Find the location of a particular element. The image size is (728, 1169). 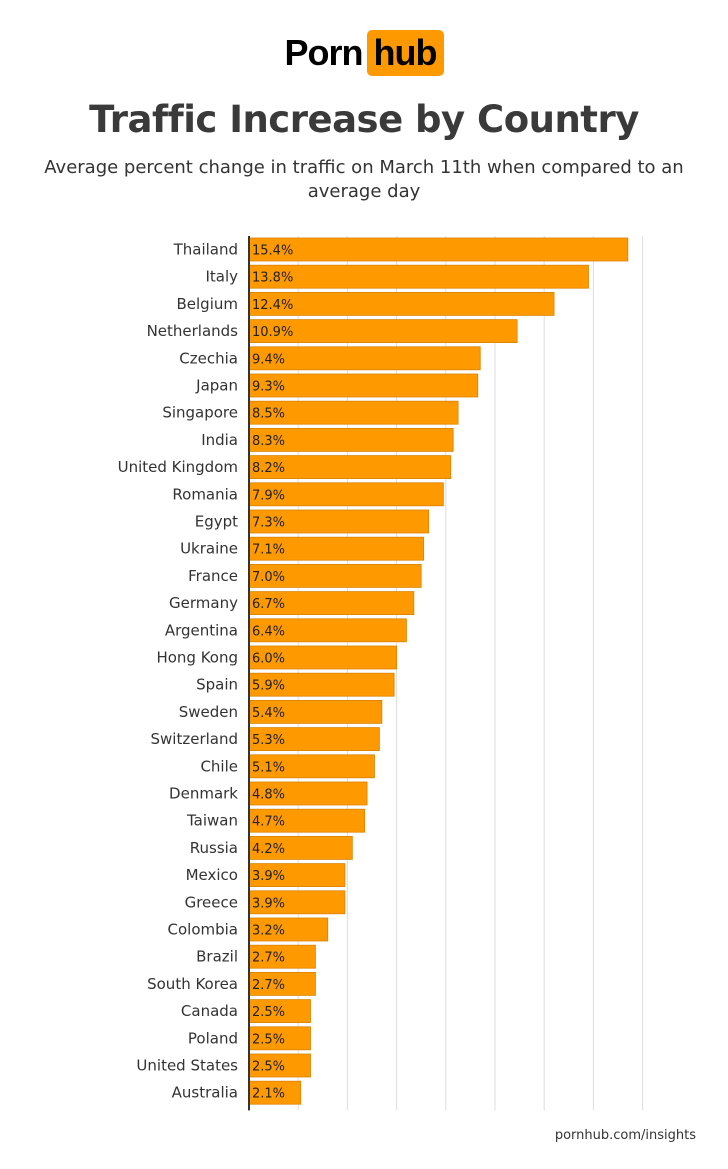

category-label: Thailand is located at coordinates (205, 250).